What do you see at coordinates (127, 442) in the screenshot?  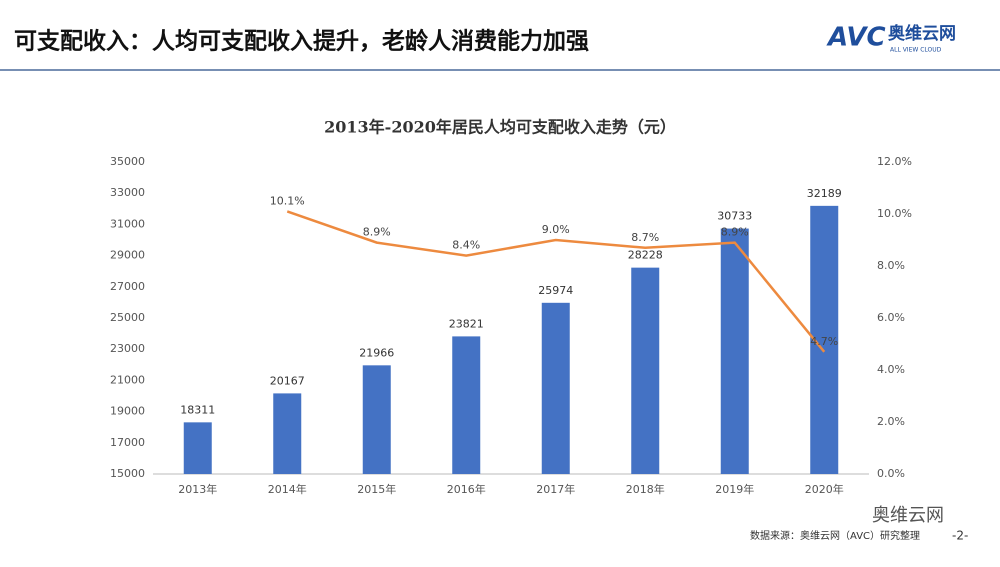 I see `y-tick-label: 17000` at bounding box center [127, 442].